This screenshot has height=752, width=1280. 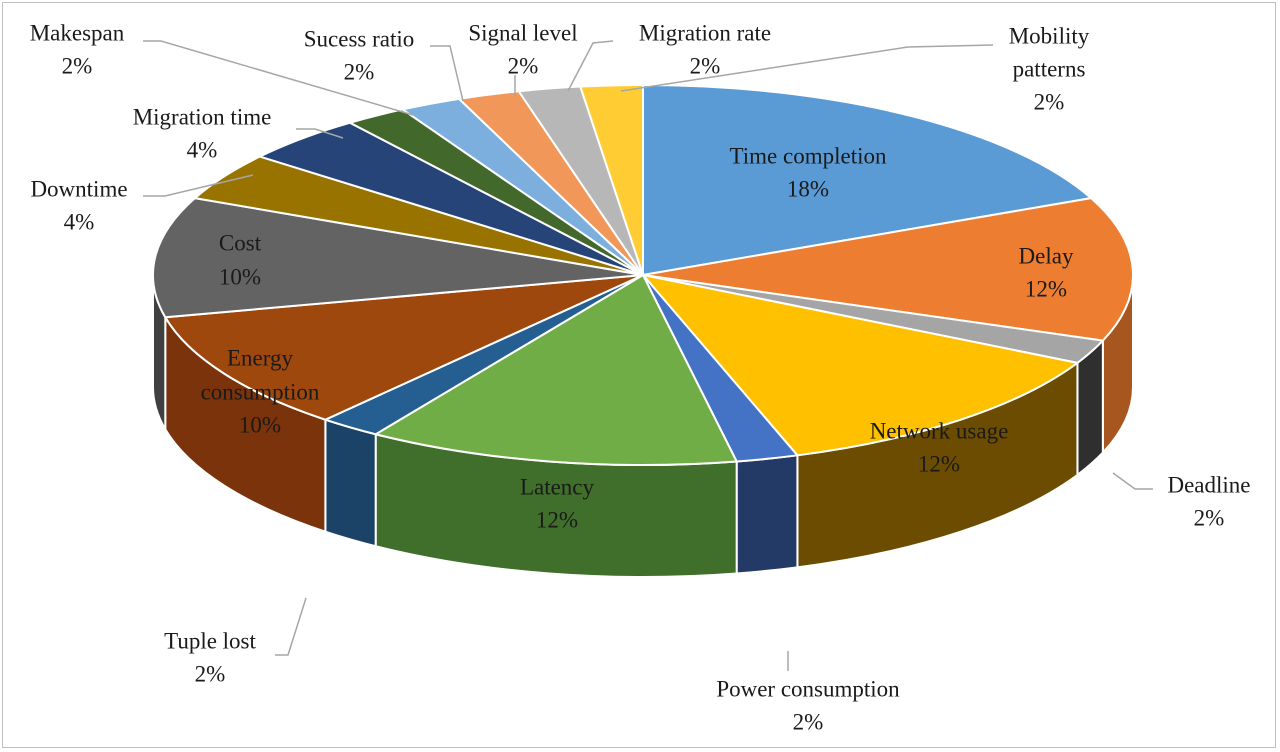 What do you see at coordinates (260, 391) in the screenshot?
I see `data-label-energy-consumption: consumption` at bounding box center [260, 391].